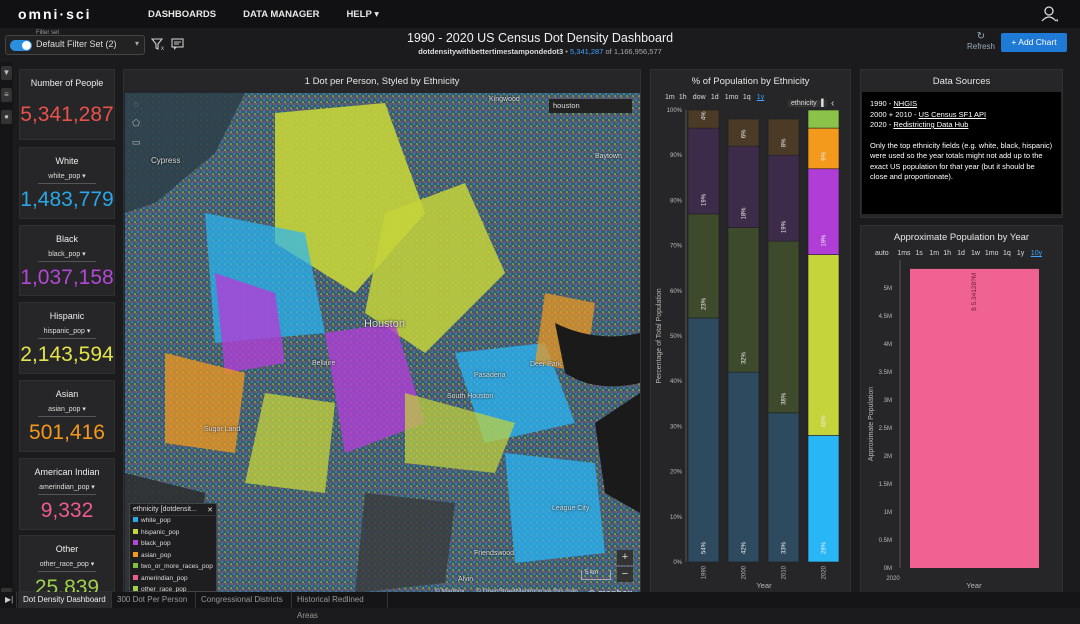 The width and height of the screenshot is (1080, 624). What do you see at coordinates (67, 178) in the screenshot?
I see `card-field-select: white_pop ▾` at bounding box center [67, 178].